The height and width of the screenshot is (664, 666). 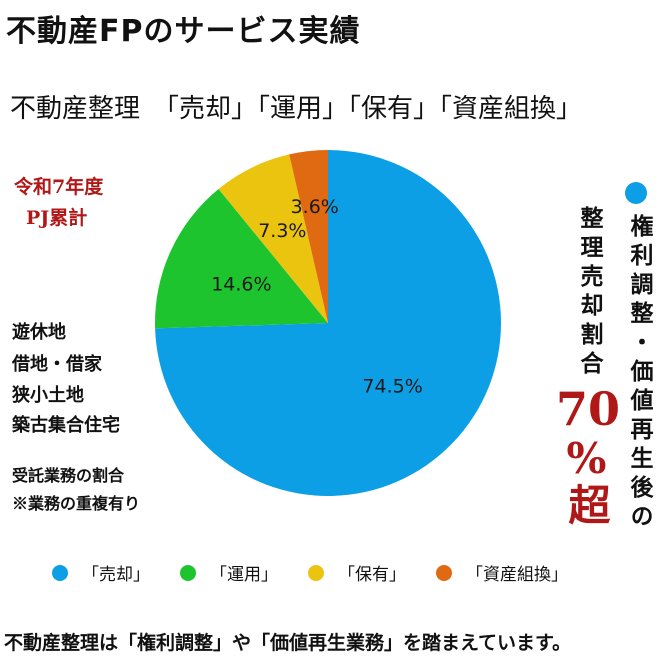 I want to click on page-title: 不動産FPのサービス実績, so click(x=183, y=31).